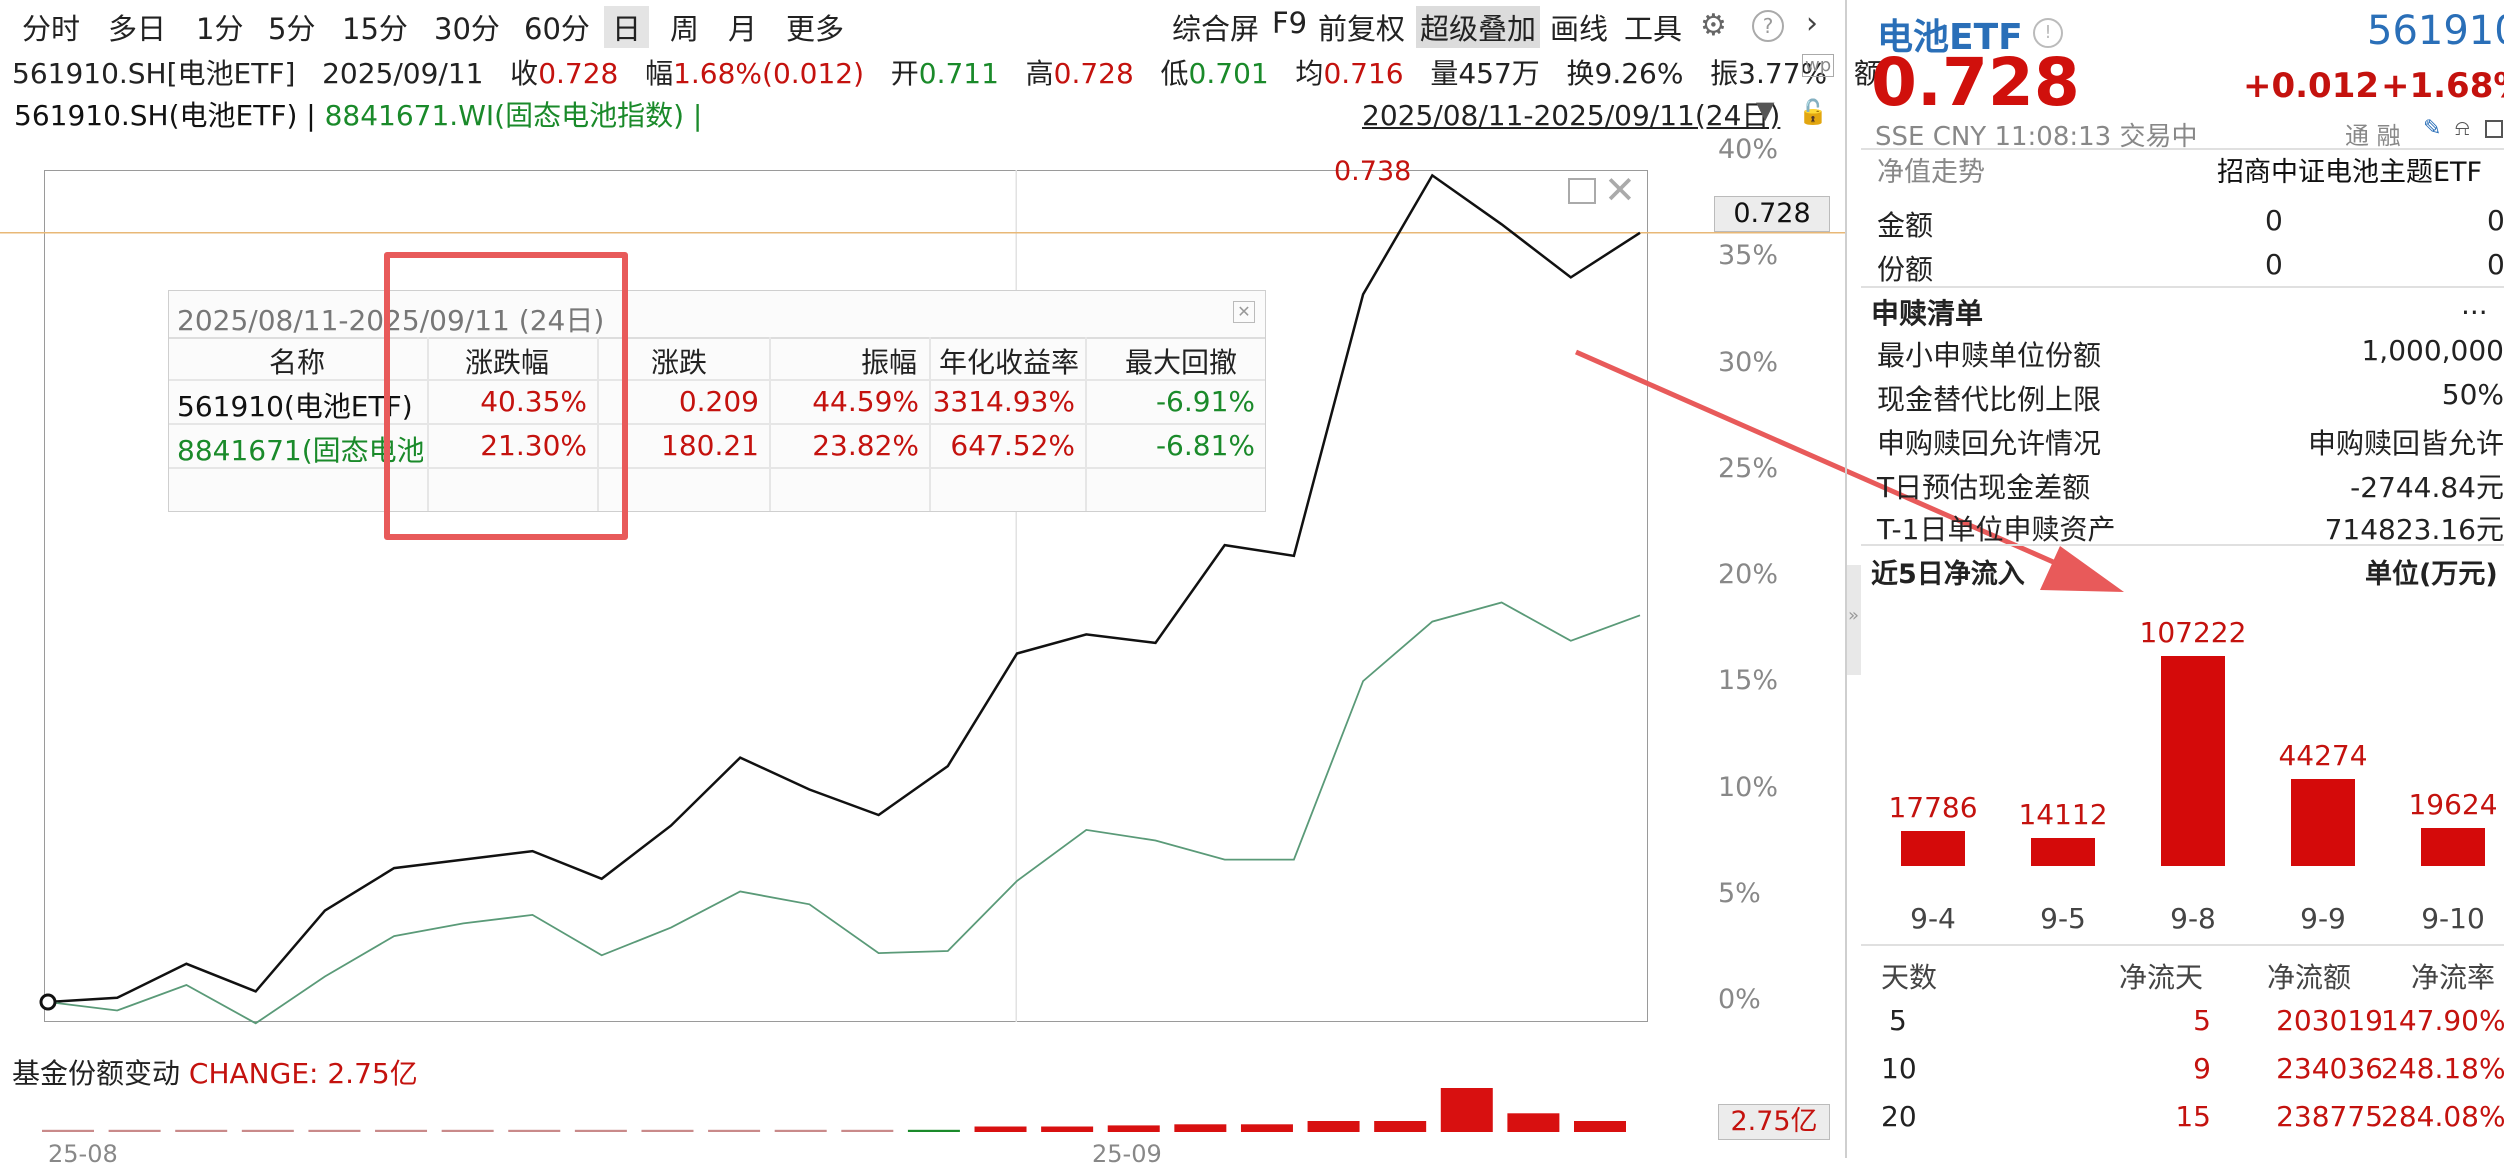 The image size is (2504, 1168). What do you see at coordinates (865, 445) in the screenshot?
I see `popup-row2-amp: 23.82%` at bounding box center [865, 445].